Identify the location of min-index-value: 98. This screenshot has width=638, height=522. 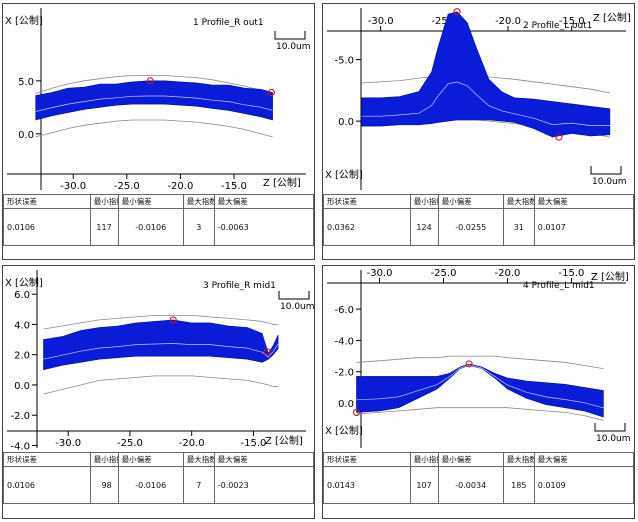
(104, 485).